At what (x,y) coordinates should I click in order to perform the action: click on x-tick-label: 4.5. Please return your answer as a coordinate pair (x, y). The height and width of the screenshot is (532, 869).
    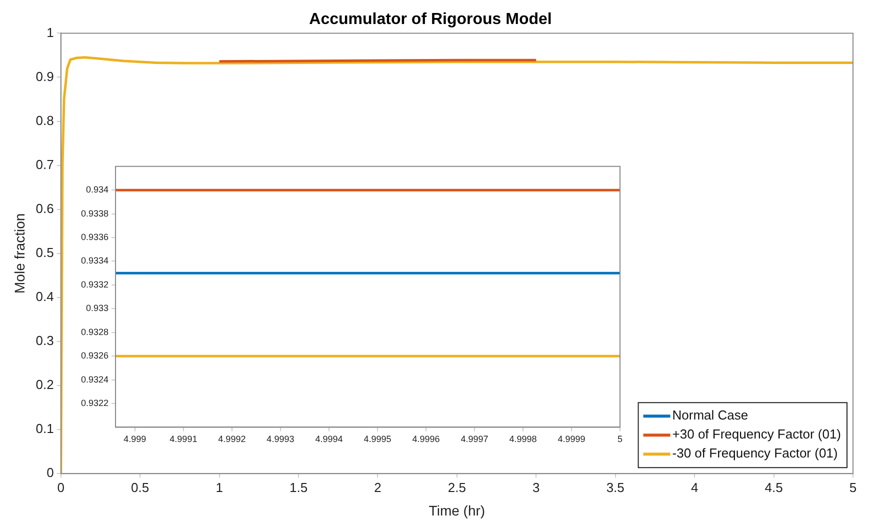
    Looking at the image, I should click on (773, 487).